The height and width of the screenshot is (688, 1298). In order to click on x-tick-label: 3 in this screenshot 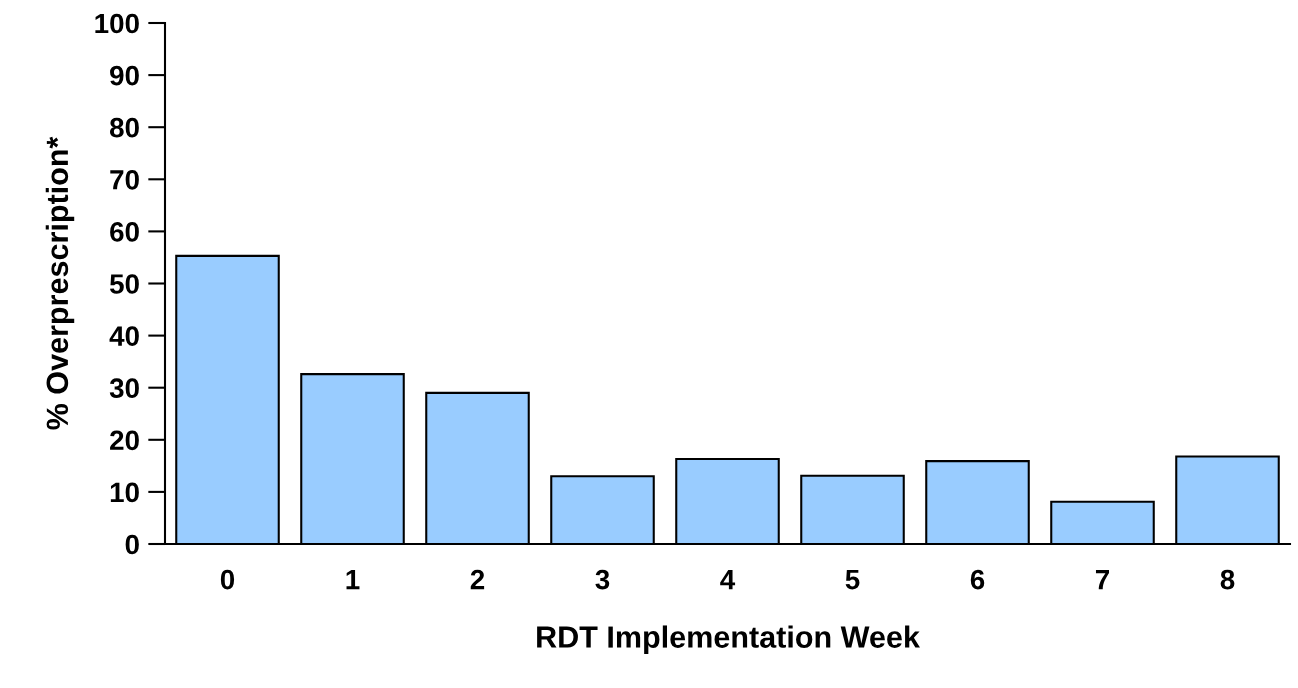, I will do `click(602, 579)`.